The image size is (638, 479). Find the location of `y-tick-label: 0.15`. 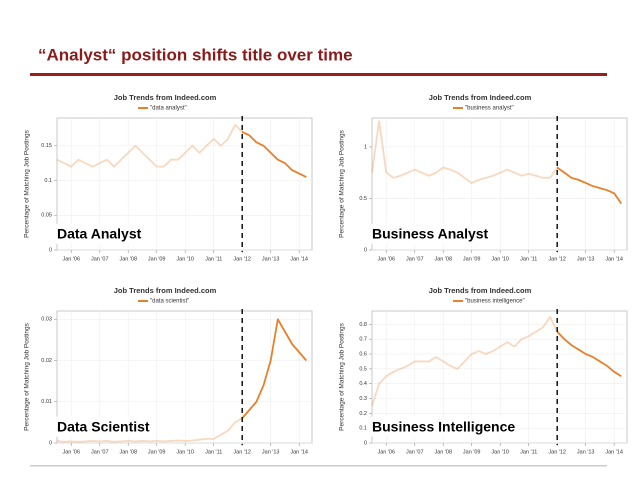

y-tick-label: 0.15 is located at coordinates (46, 146).